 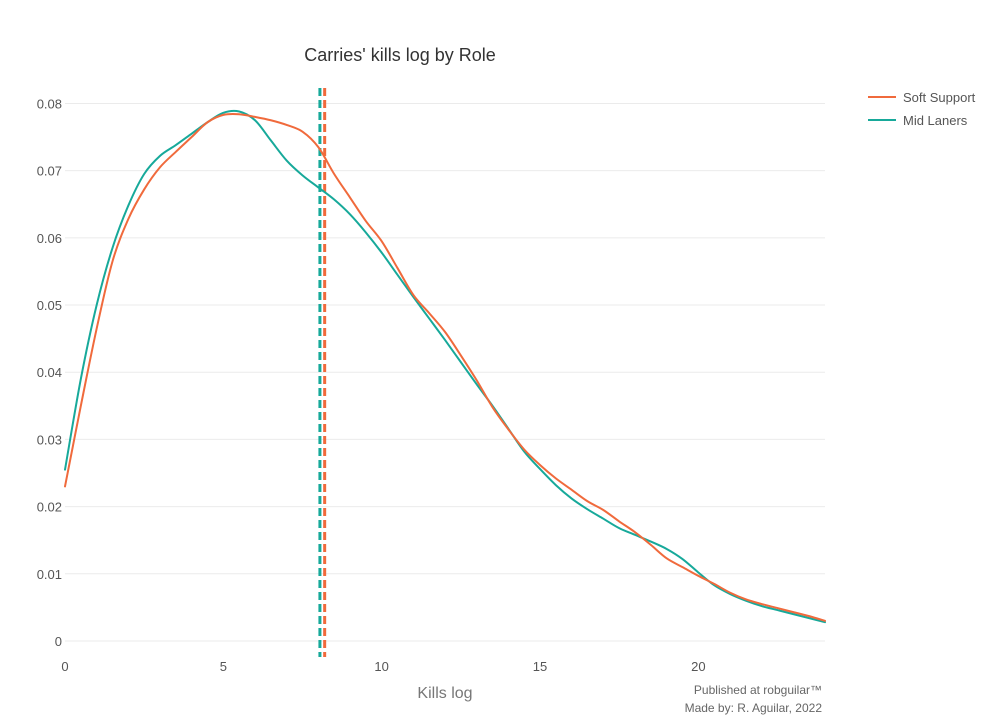 I want to click on x-axis-ticks: 0 5 10 15 20, so click(x=383, y=666).